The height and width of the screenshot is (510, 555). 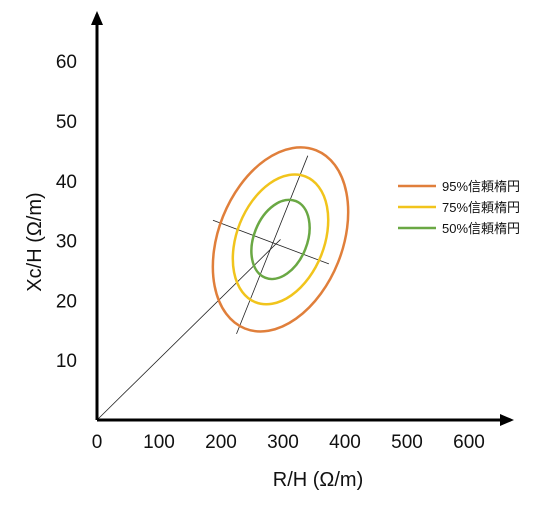 I want to click on x-tick-label: 200, so click(x=221, y=442).